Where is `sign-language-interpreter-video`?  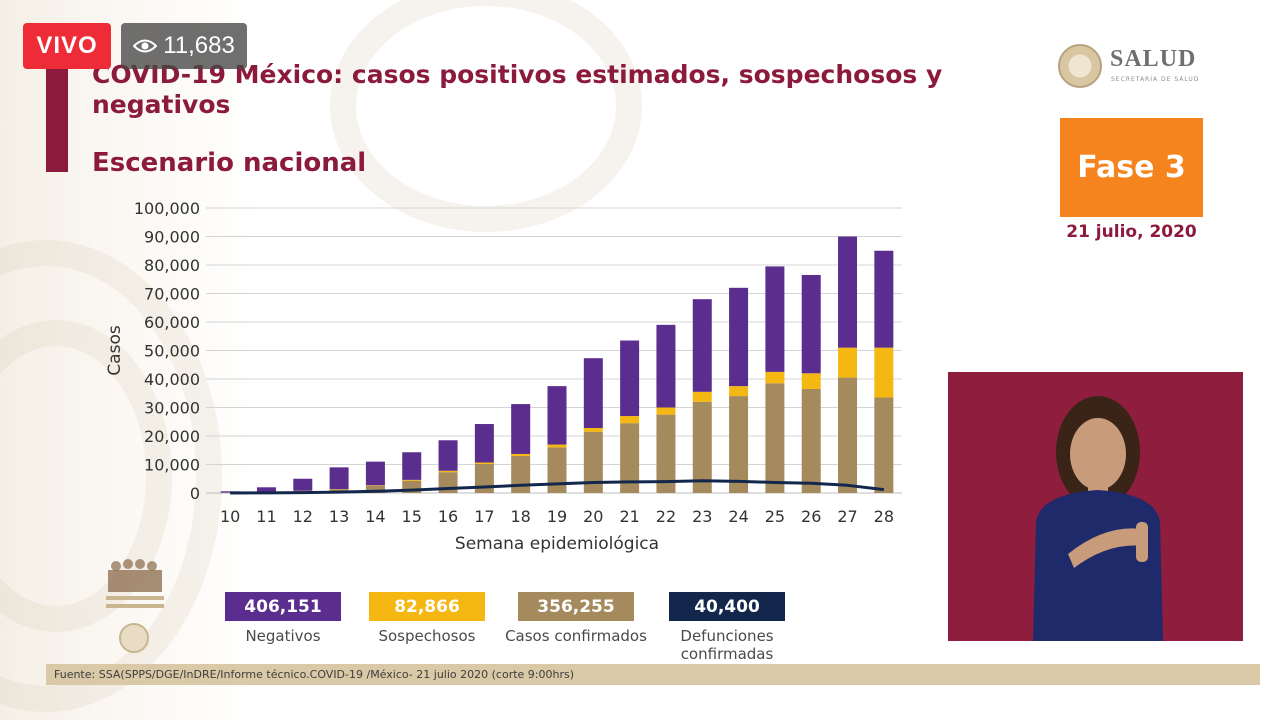
sign-language-interpreter-video is located at coordinates (1095, 506).